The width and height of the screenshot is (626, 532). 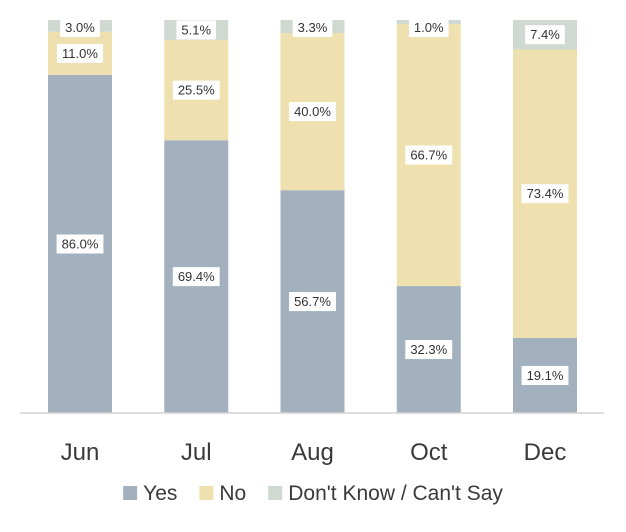 I want to click on value-label-jul-no: 25.5%, so click(x=196, y=90).